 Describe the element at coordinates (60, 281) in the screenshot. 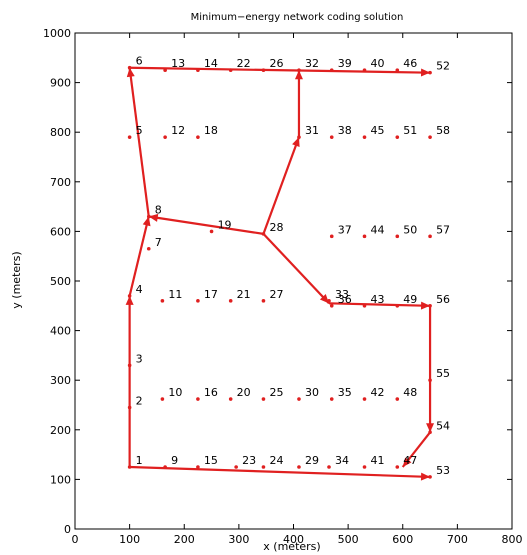

I see `y-tick-label: 500` at that location.